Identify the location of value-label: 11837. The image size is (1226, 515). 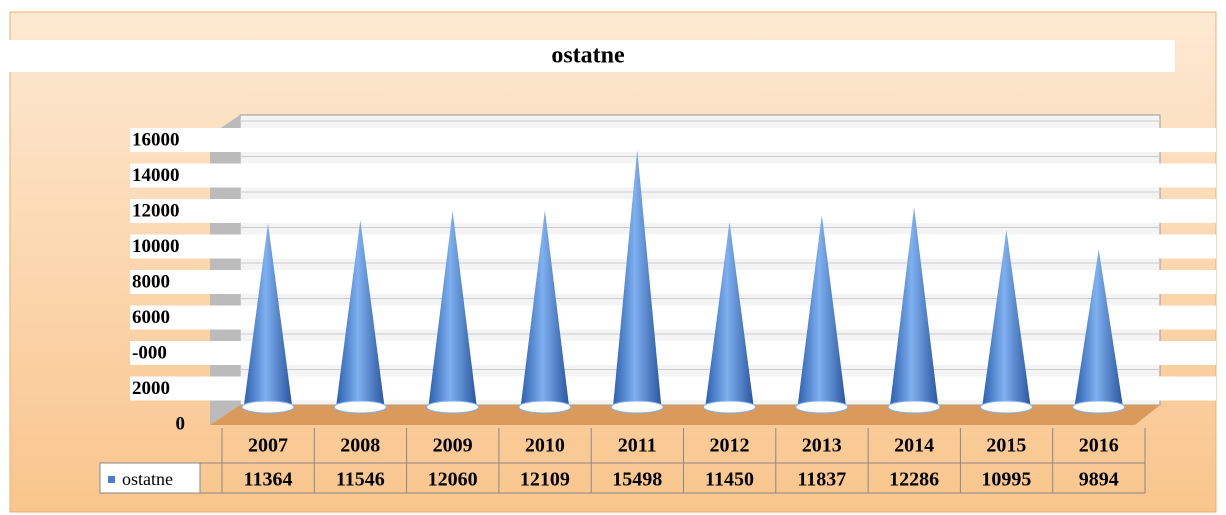
(821, 480).